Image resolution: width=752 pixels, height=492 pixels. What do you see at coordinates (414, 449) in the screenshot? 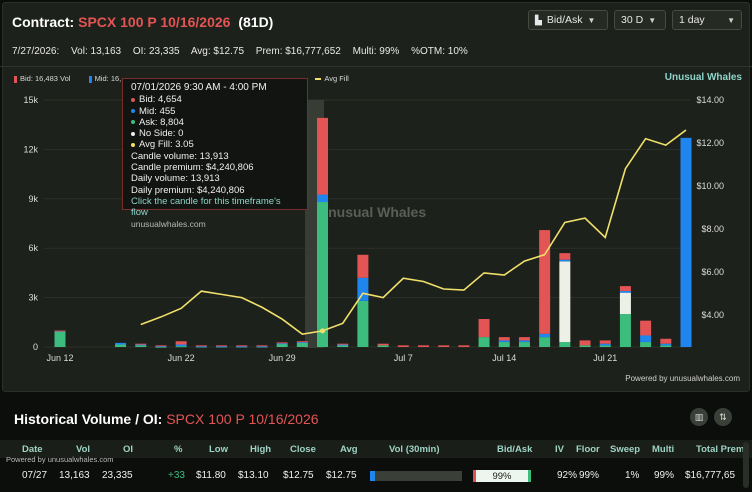
I see `col-vol30: Vol (30min)` at bounding box center [414, 449].